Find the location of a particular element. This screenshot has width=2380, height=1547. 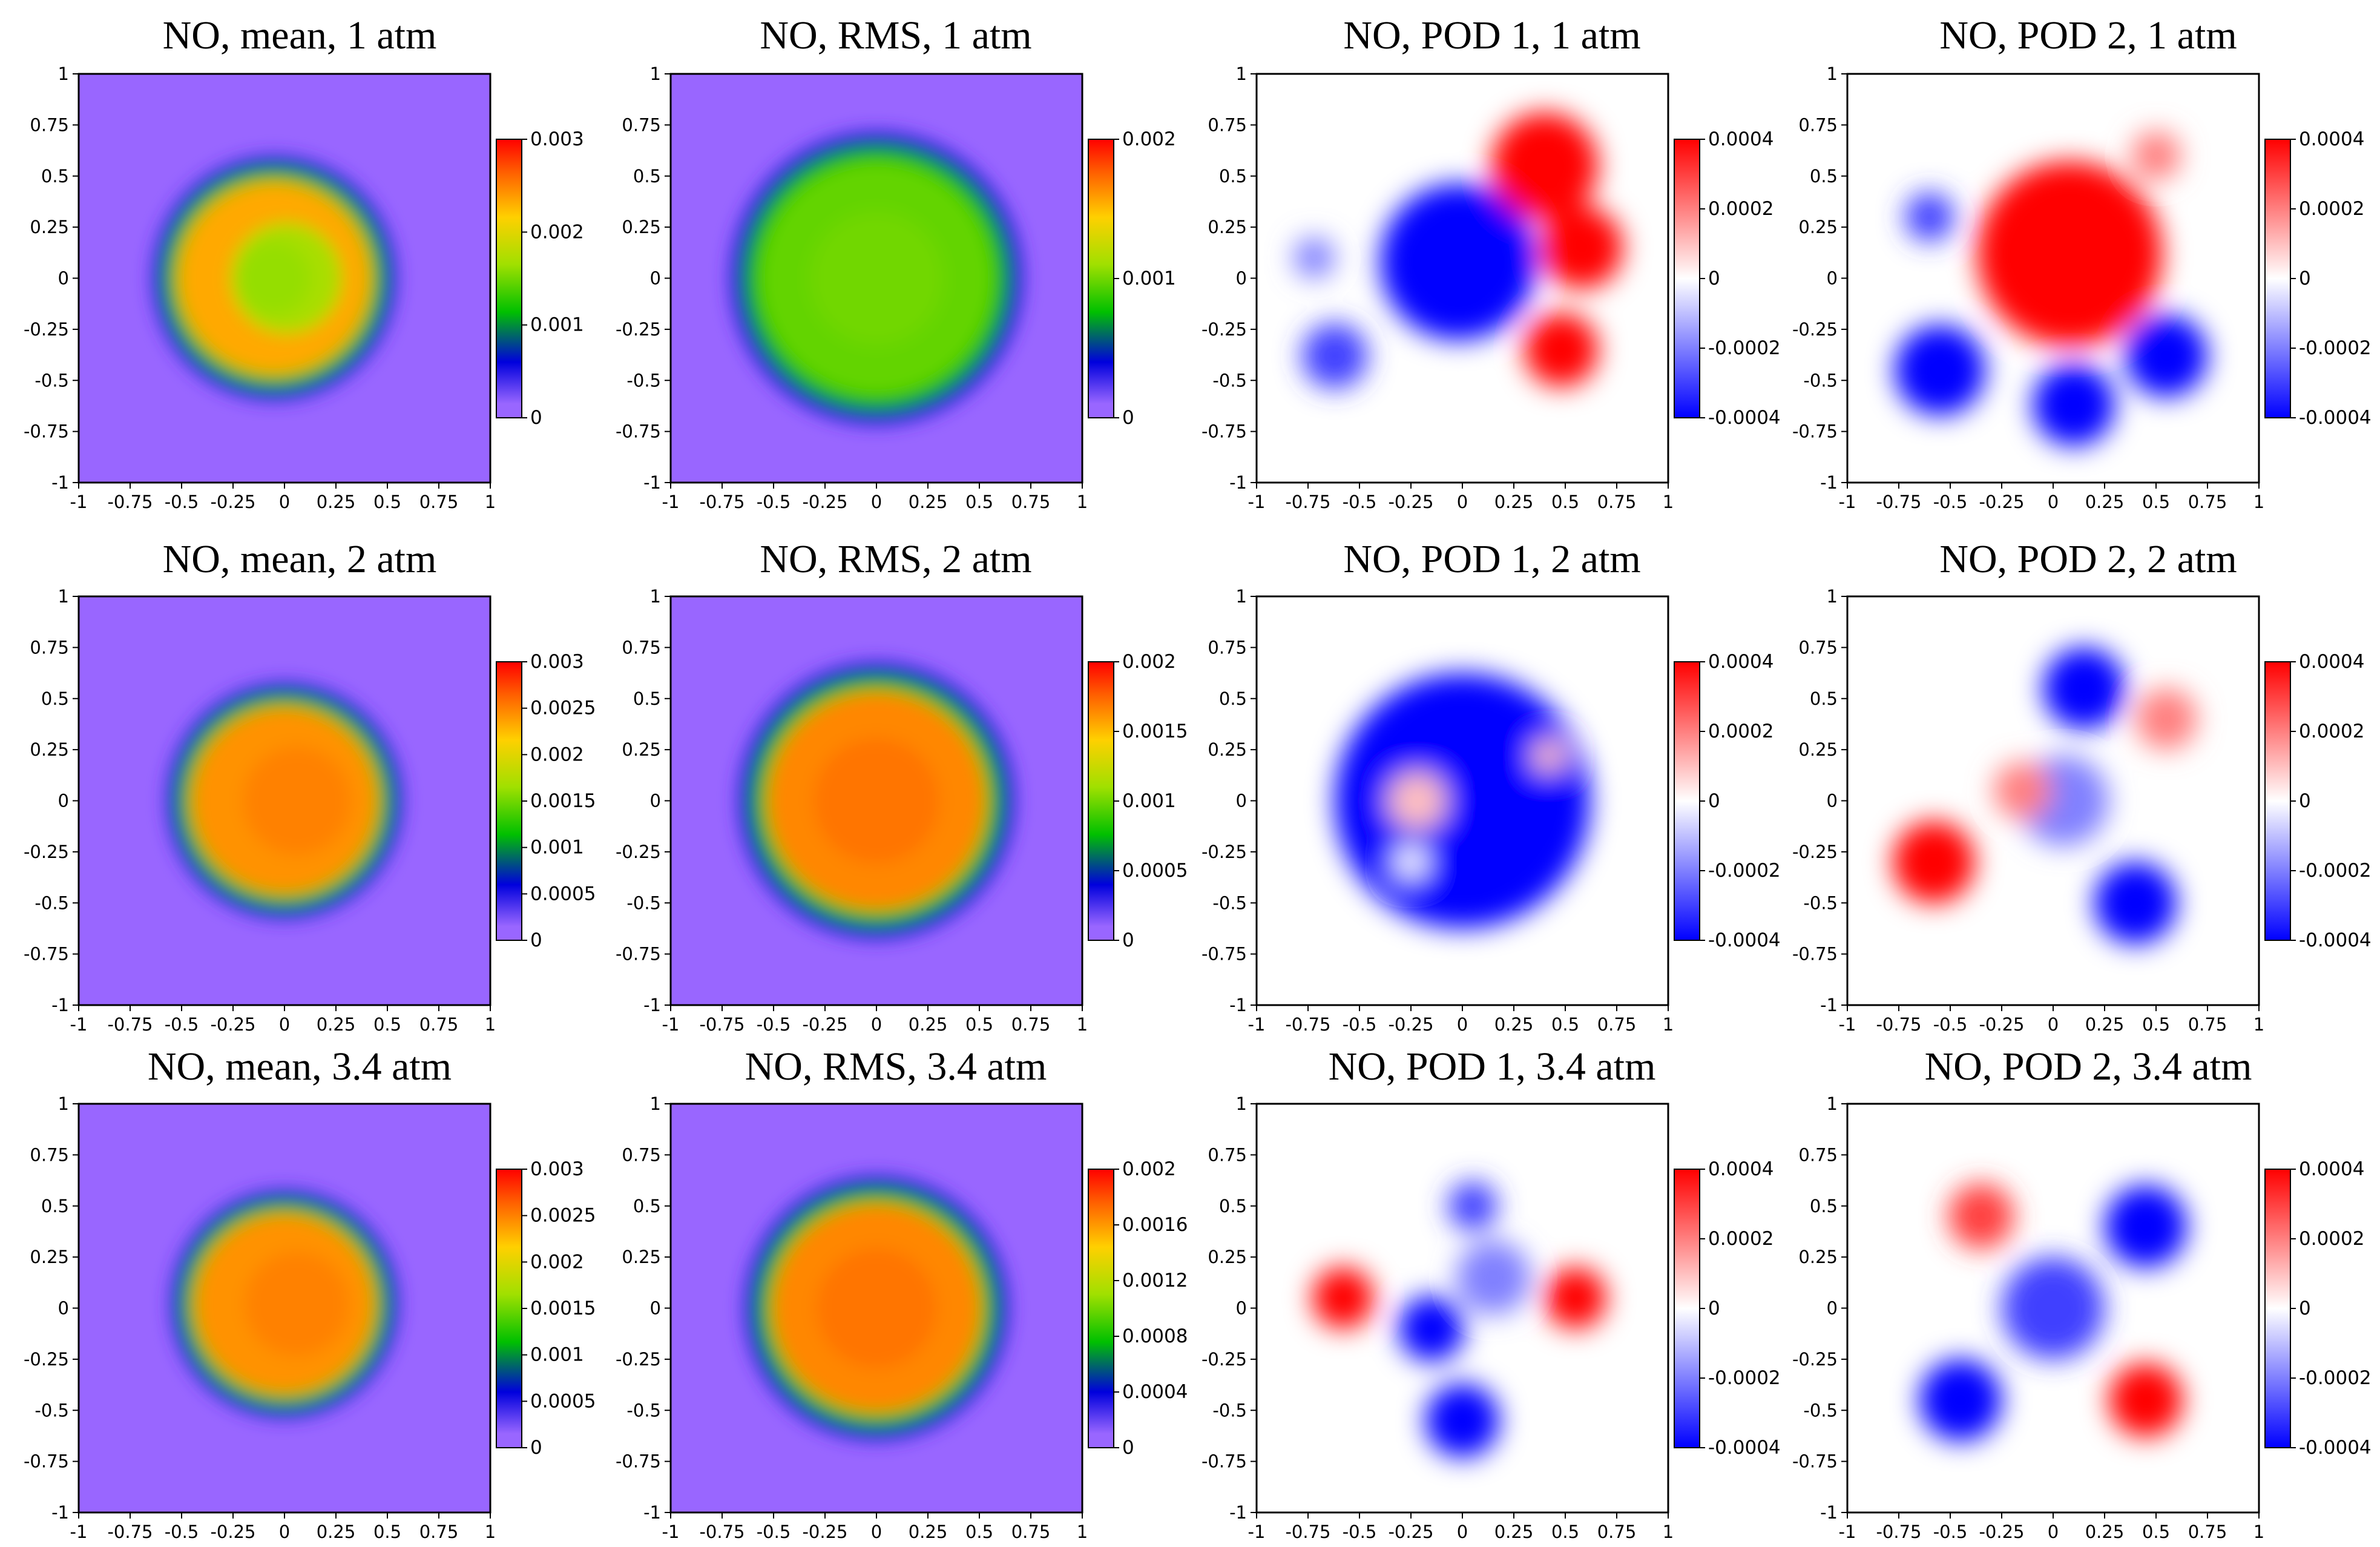

panel-title: NO, POD 1, 2 atm is located at coordinates (1491, 559).